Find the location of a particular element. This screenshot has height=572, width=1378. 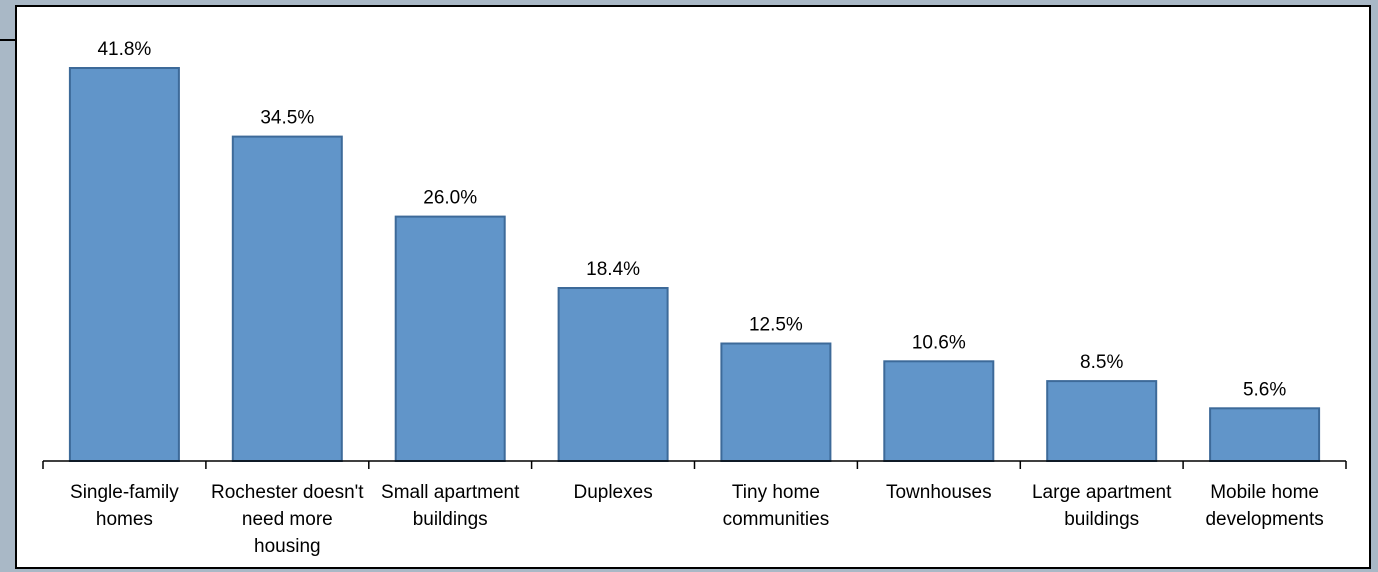

category-label: Rochester doesn't need more housing is located at coordinates (287, 519).